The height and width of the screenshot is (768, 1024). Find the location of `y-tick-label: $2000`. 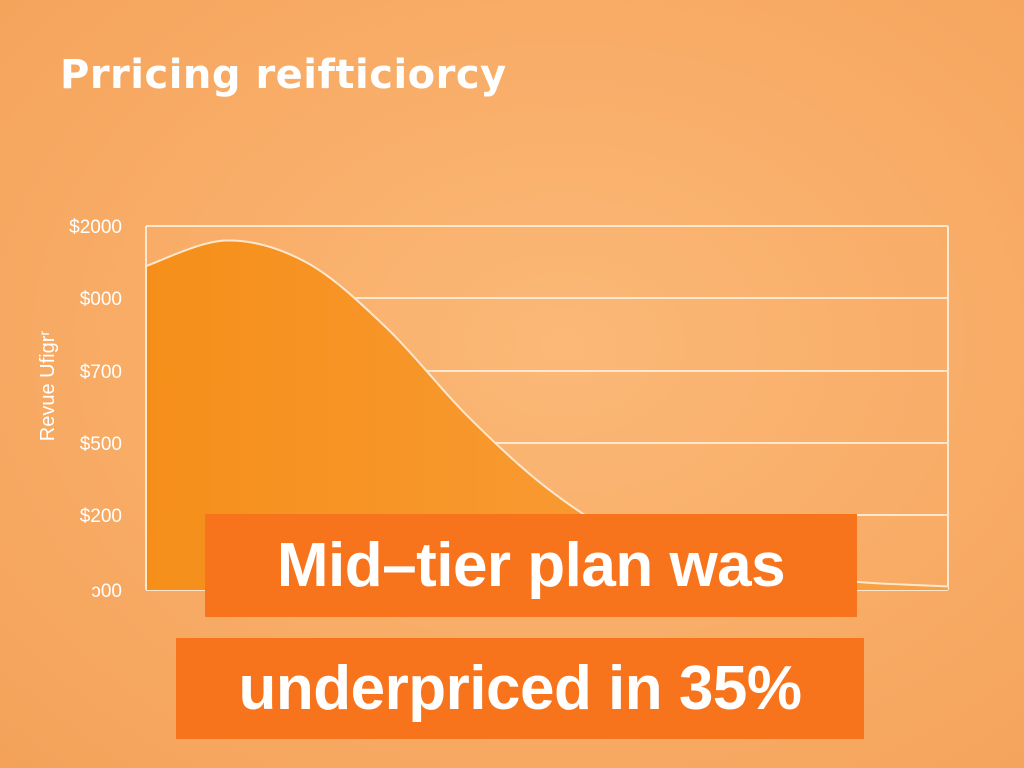

y-tick-label: $2000 is located at coordinates (95, 227).